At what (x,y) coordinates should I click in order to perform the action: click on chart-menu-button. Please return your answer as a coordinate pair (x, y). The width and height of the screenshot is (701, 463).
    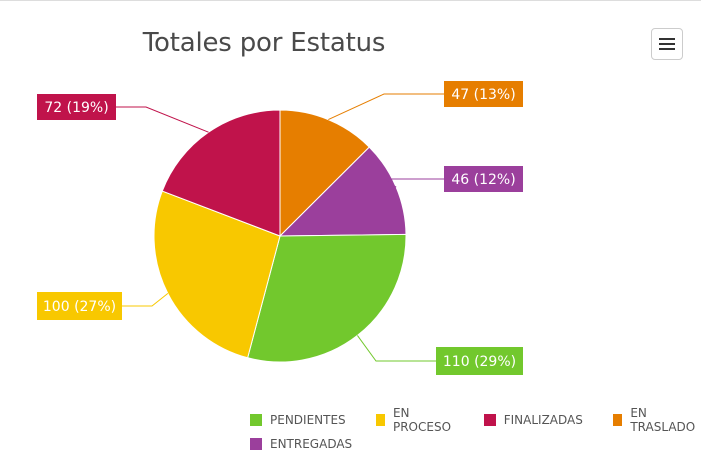
    Looking at the image, I should click on (667, 44).